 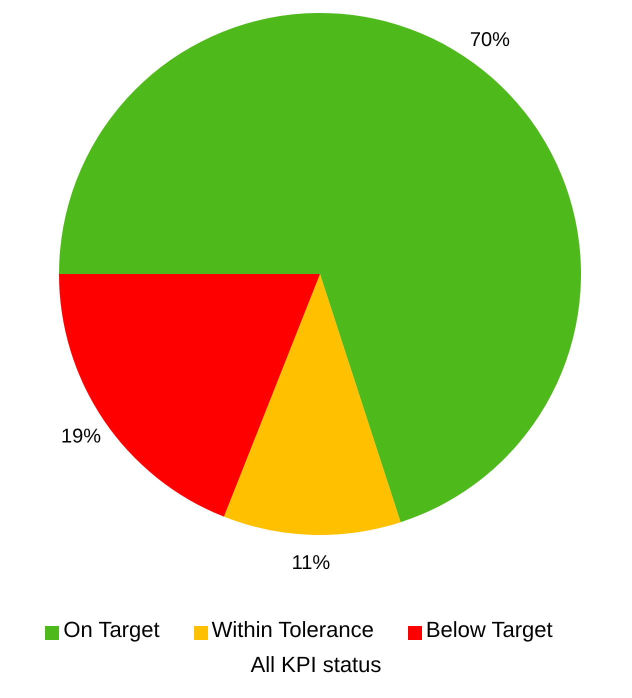 What do you see at coordinates (81, 436) in the screenshot?
I see `data-label: 19%` at bounding box center [81, 436].